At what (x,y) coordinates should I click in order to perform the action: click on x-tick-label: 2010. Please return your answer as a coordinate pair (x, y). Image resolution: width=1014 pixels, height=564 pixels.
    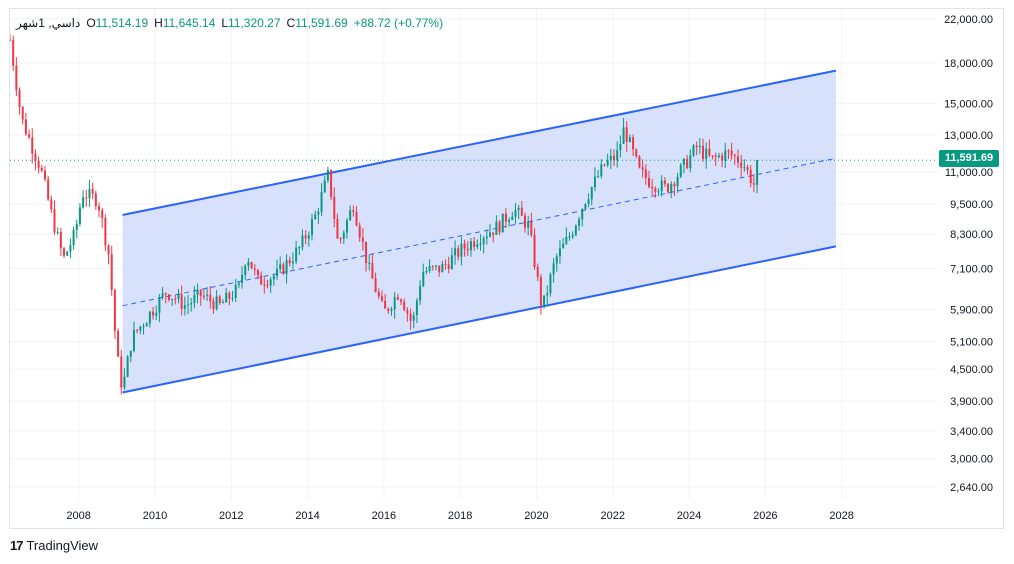
    Looking at the image, I should click on (155, 516).